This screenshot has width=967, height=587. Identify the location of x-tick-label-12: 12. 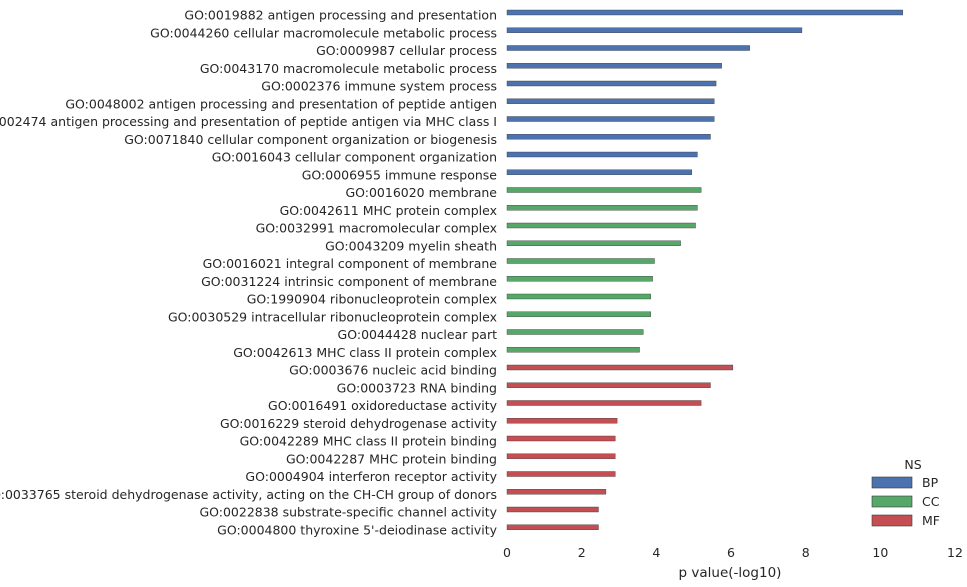
(955, 552).